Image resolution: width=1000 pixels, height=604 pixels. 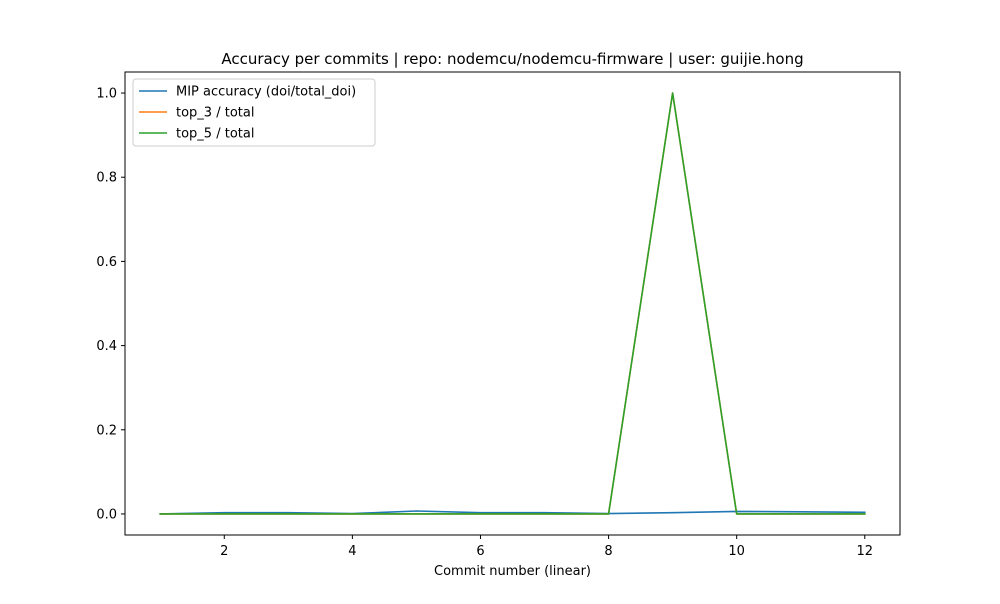 What do you see at coordinates (736, 551) in the screenshot?
I see `x-tick-label: 10` at bounding box center [736, 551].